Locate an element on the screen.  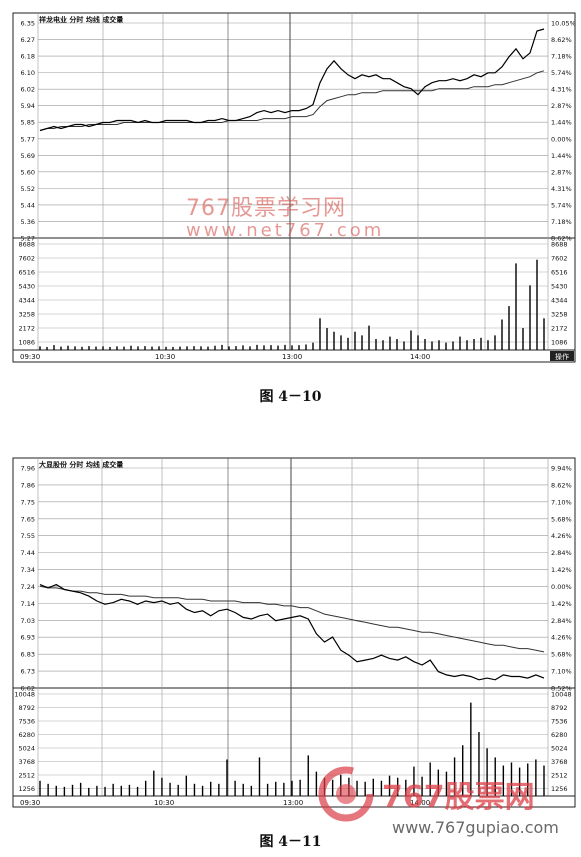
price-tick-label: 6.35 is located at coordinates (28, 24).